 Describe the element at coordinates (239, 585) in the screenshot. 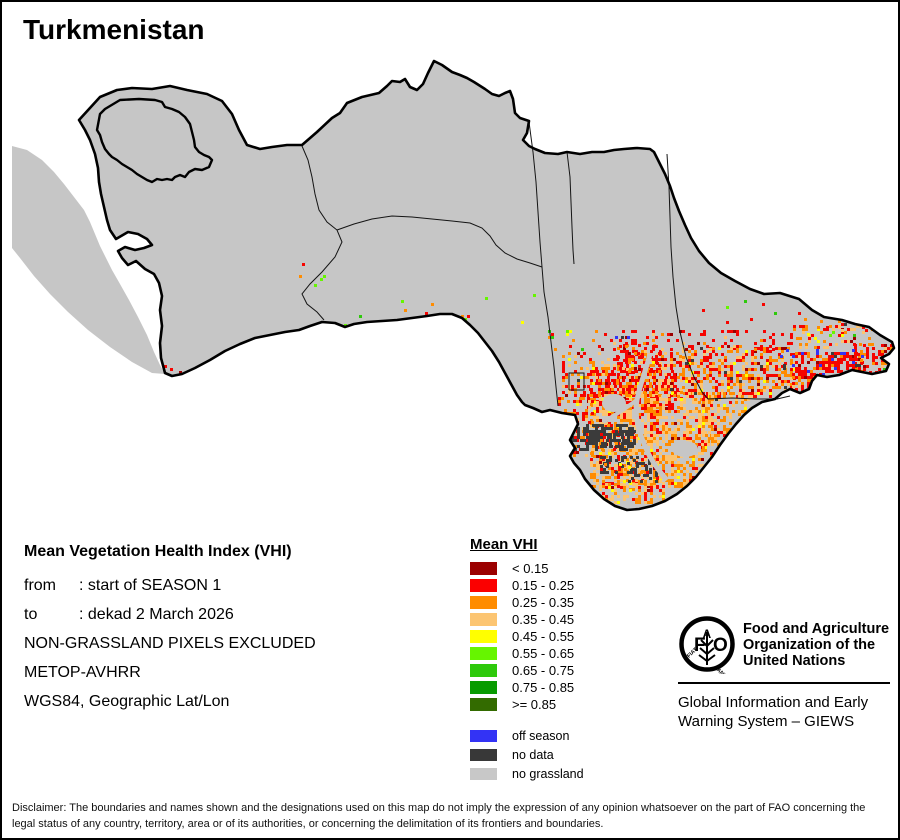

I see `info-row: from : start of SEASON 1` at that location.